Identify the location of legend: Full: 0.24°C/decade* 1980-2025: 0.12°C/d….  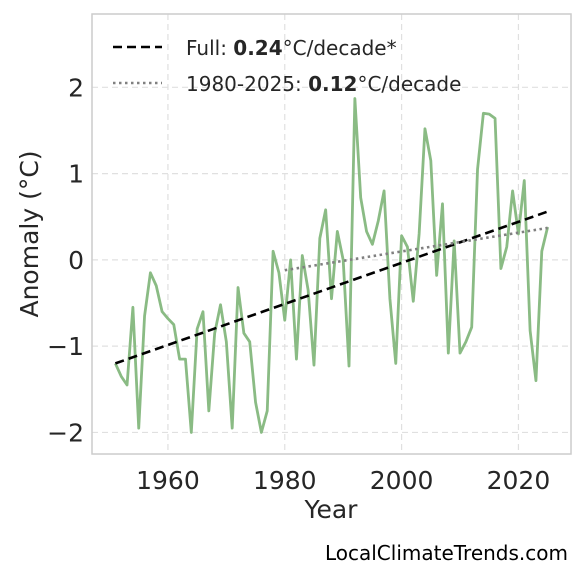
(287, 66).